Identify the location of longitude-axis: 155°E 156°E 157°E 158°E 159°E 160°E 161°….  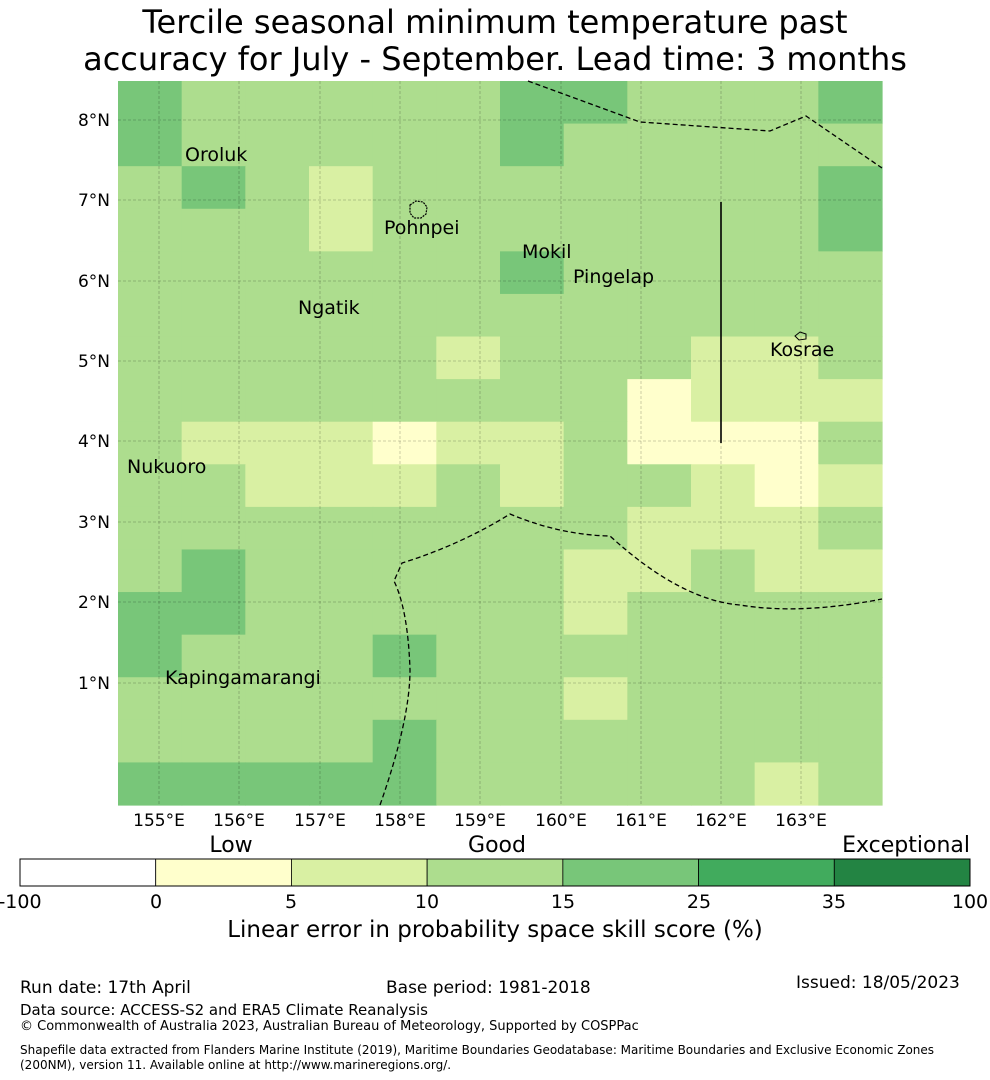
(480, 821).